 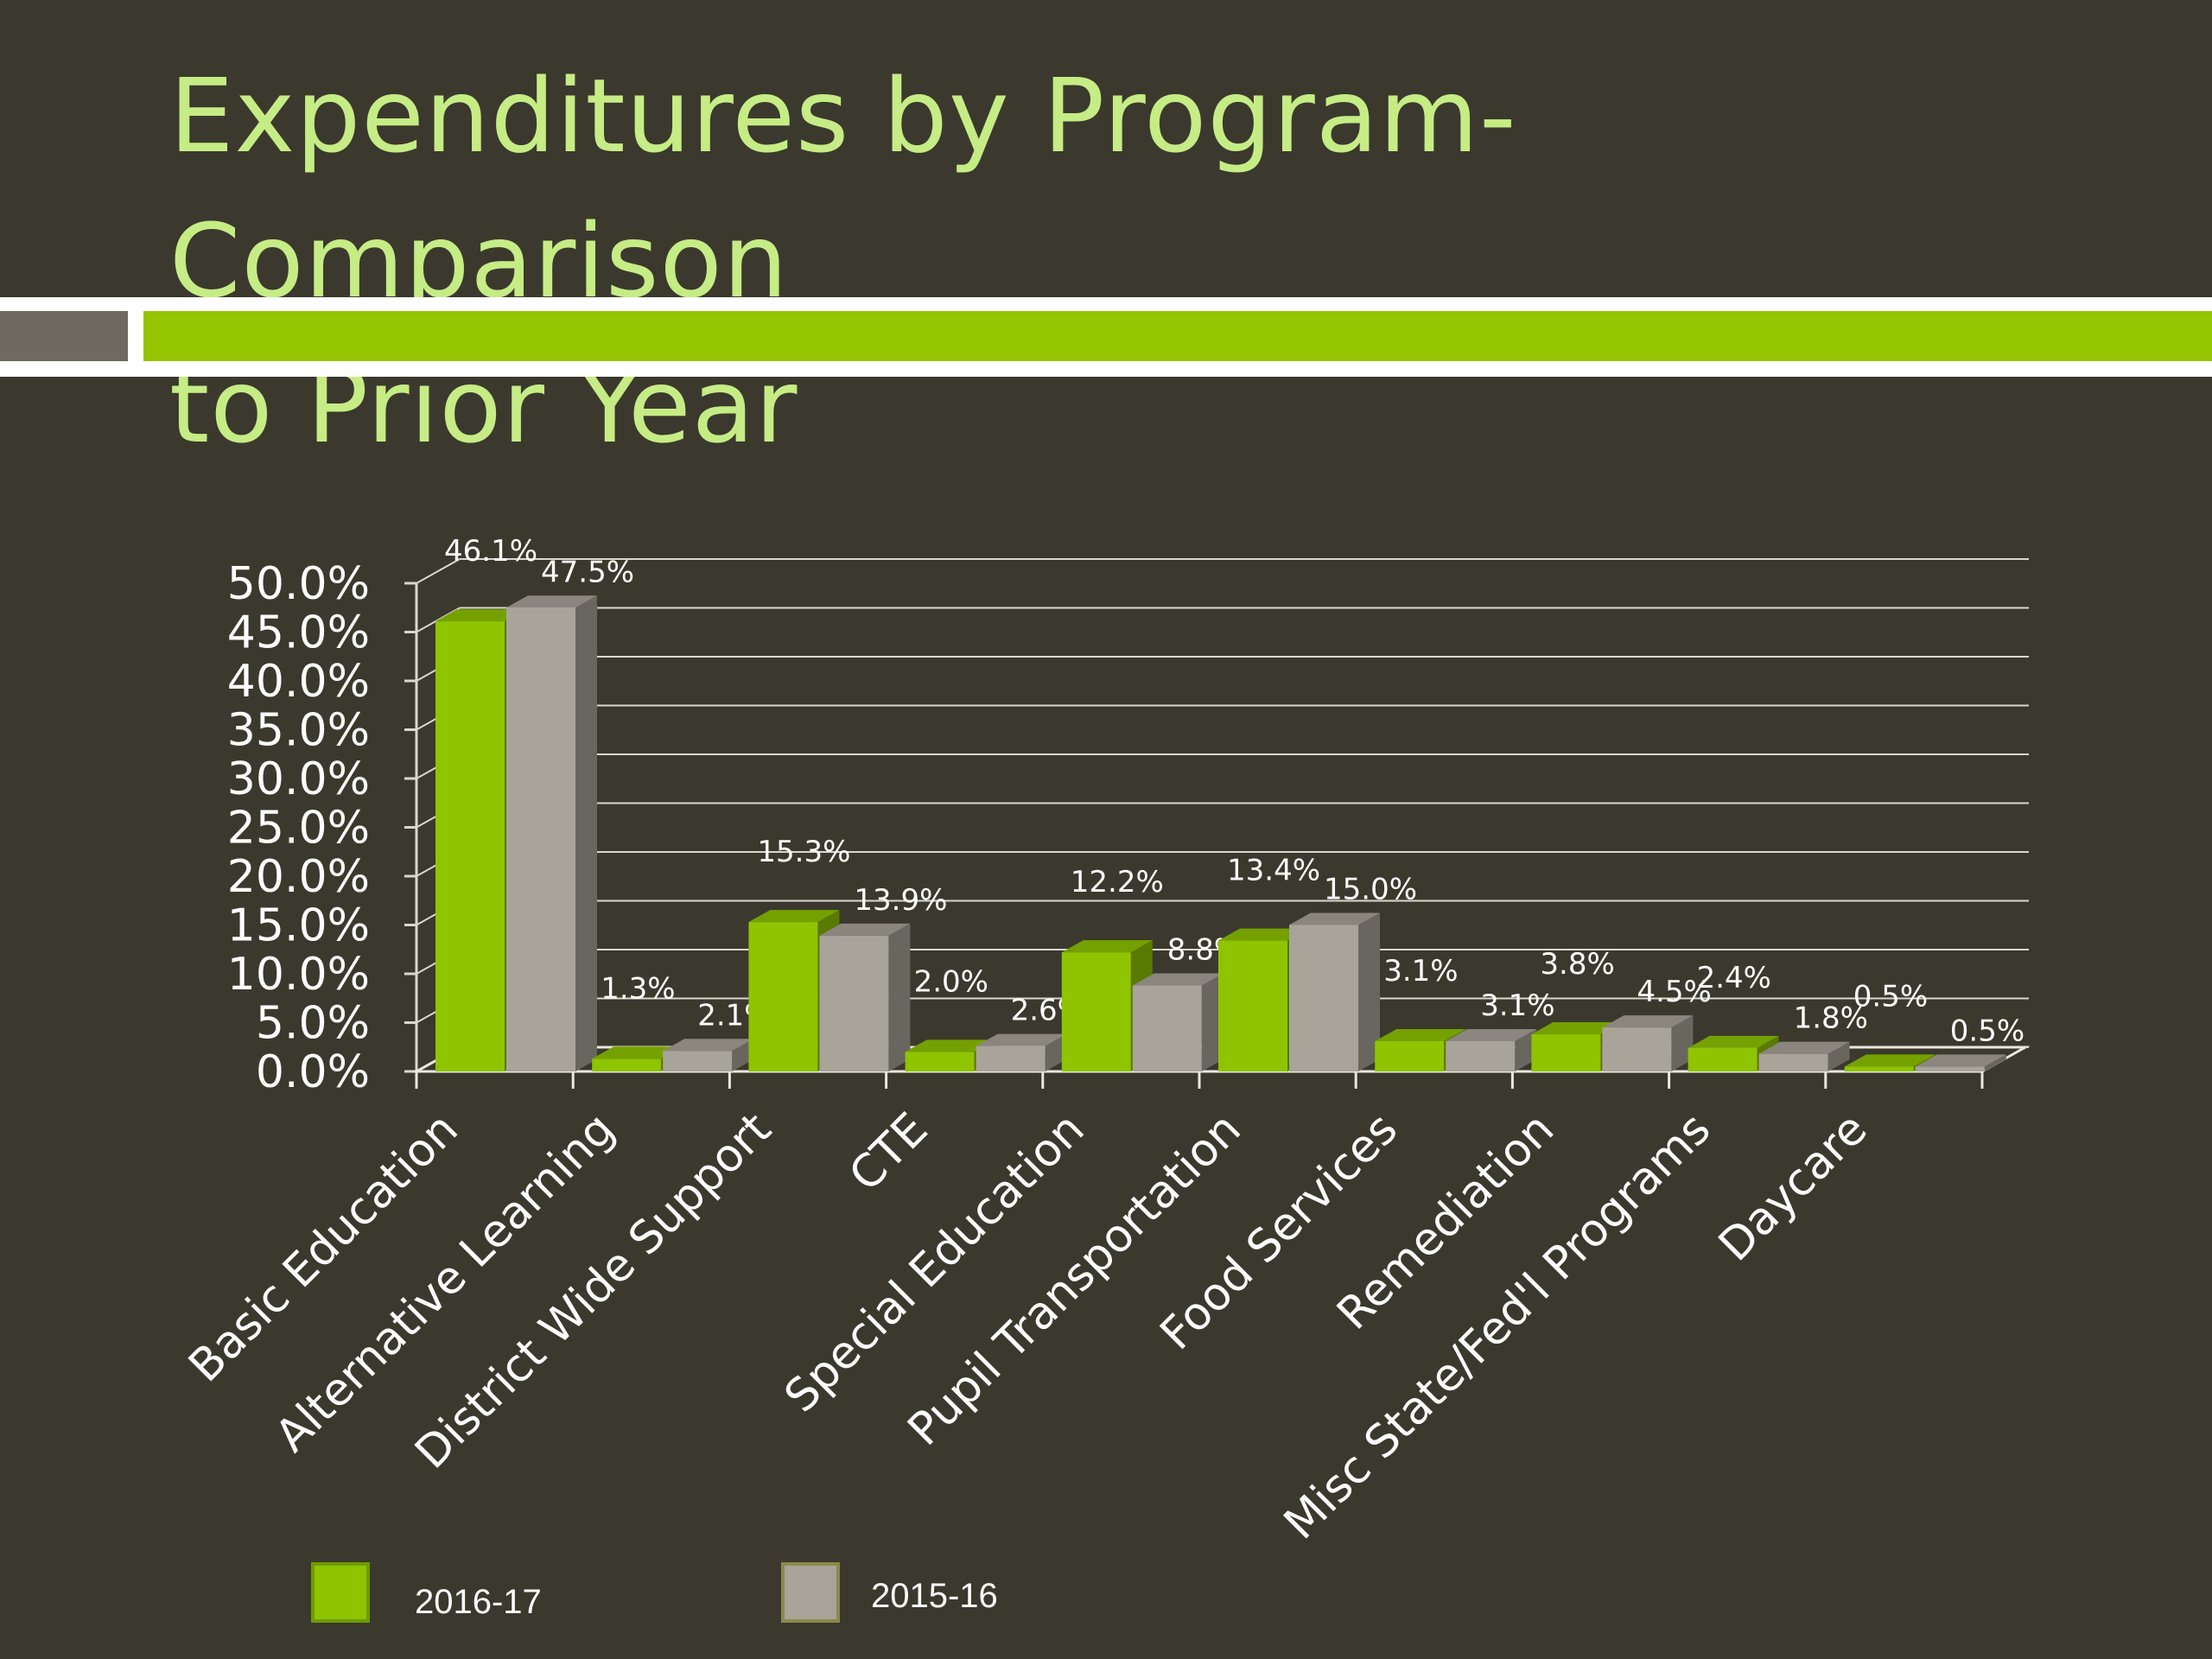 What do you see at coordinates (64, 336) in the screenshot?
I see `title-divider-grey-block` at bounding box center [64, 336].